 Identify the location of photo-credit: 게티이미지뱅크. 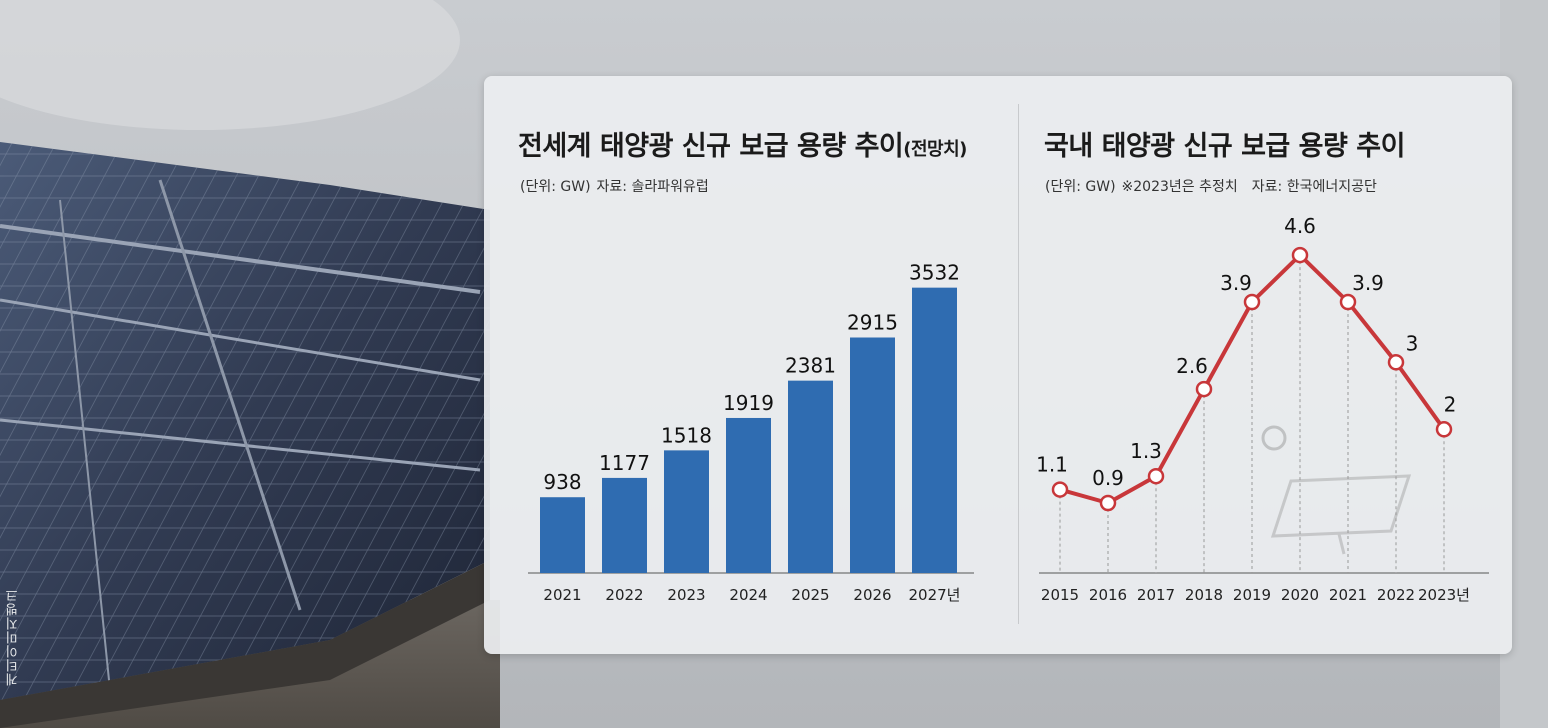
(13, 637).